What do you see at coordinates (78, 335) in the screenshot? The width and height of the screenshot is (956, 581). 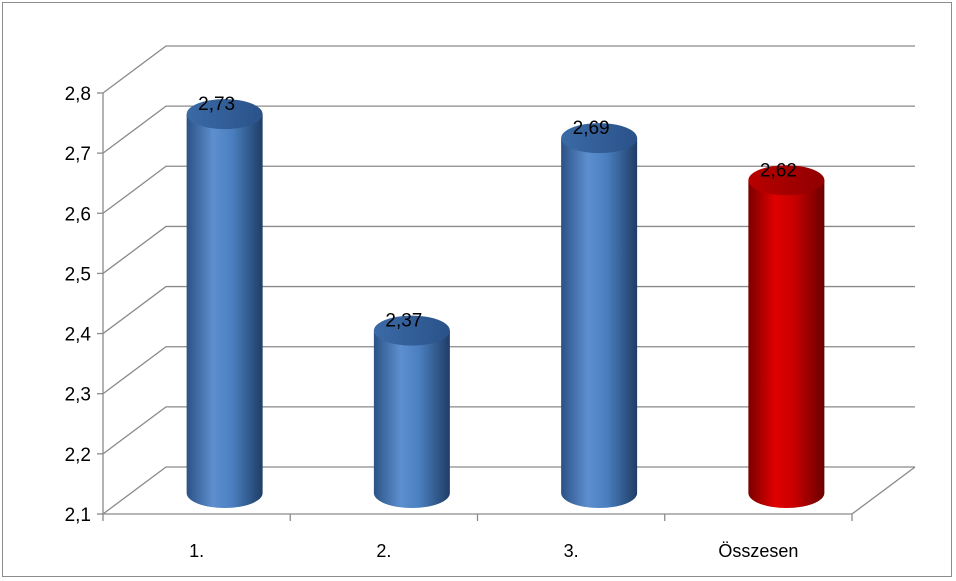 I see `y-tick-label: 2,4` at bounding box center [78, 335].